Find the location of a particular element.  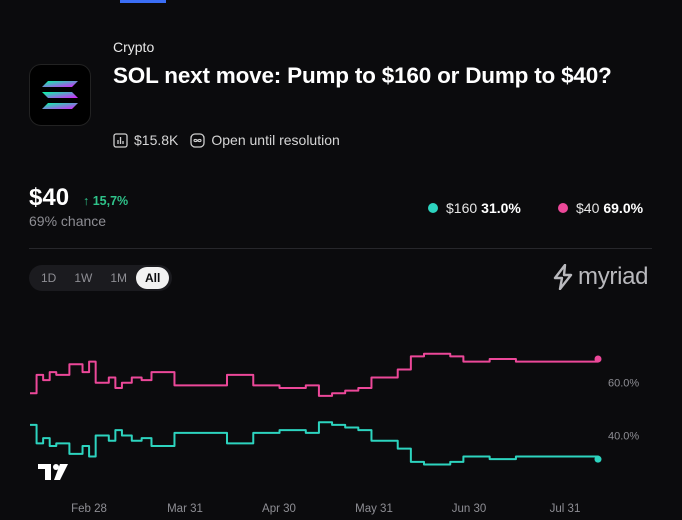

legend-label: $160 is located at coordinates (462, 208).